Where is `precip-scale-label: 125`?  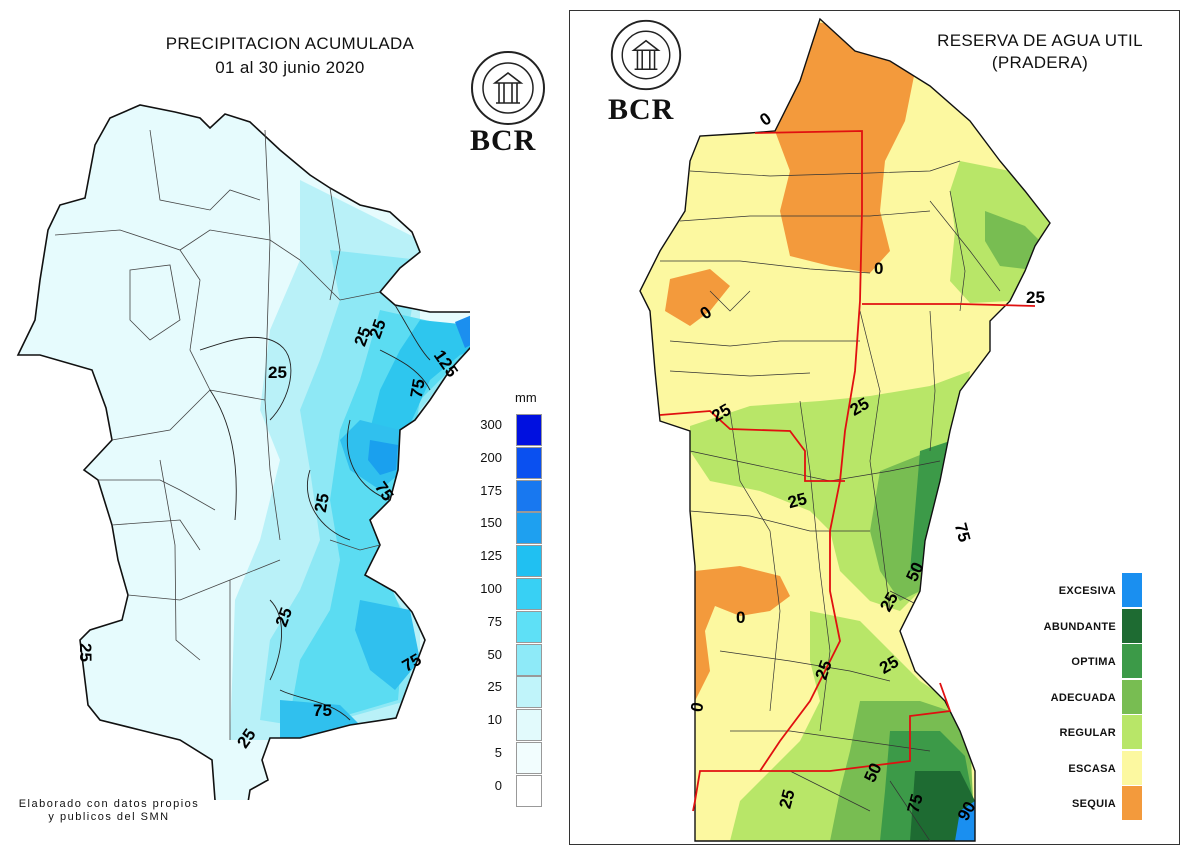 precip-scale-label: 125 is located at coordinates (491, 556).